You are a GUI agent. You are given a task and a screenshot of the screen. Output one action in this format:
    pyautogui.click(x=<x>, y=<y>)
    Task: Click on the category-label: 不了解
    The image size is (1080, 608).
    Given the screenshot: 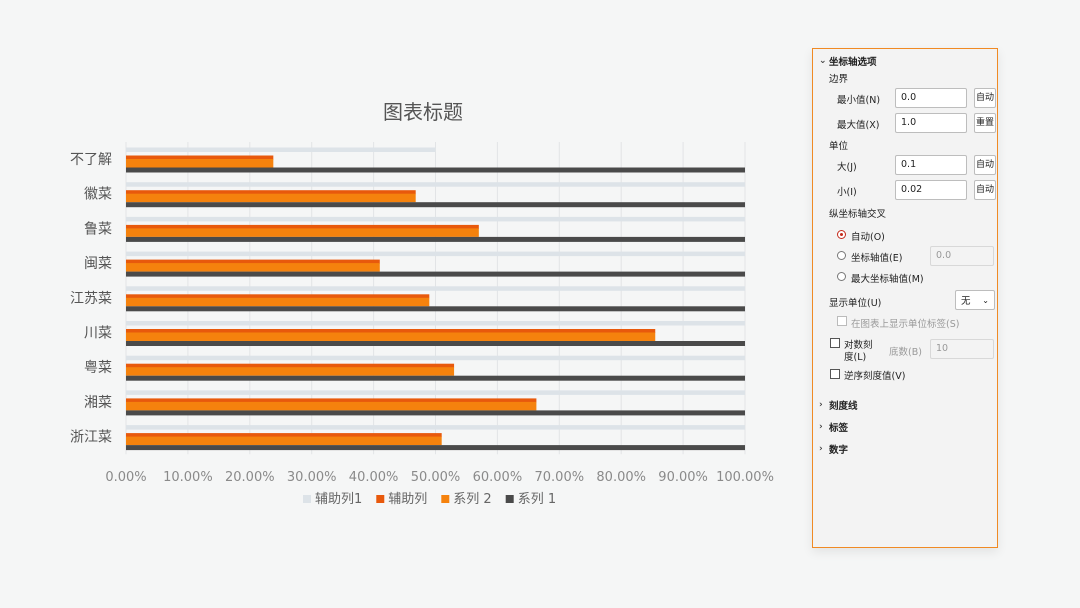 What is the action you would take?
    pyautogui.click(x=91, y=160)
    